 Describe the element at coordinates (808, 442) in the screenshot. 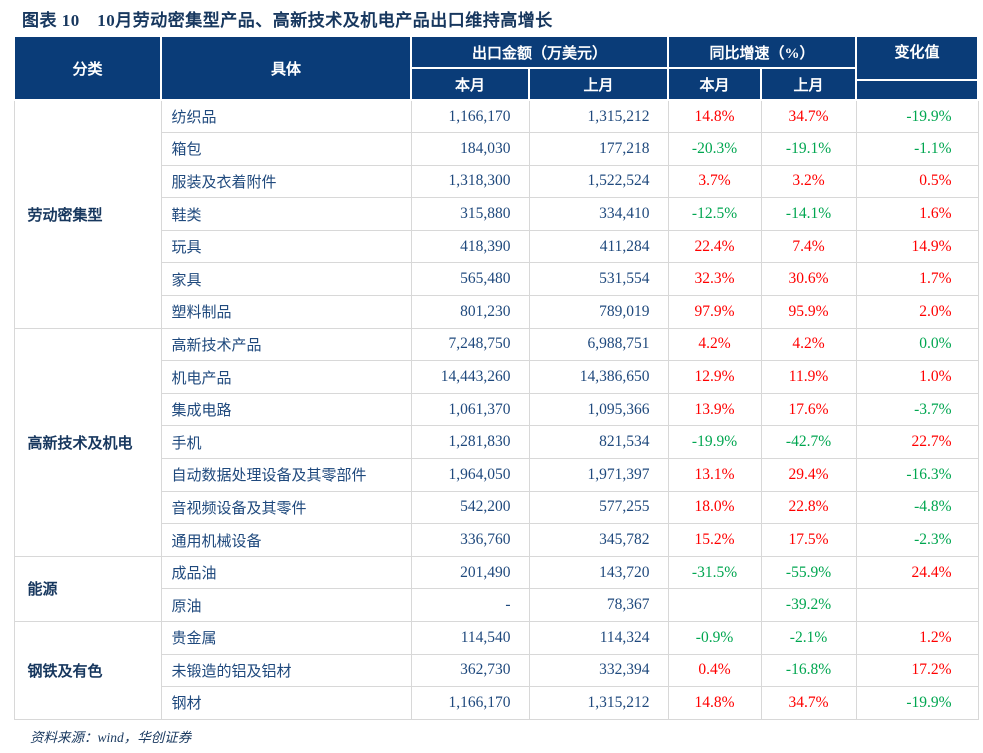

I see `yoy-last-month-cell: -42.7%` at that location.